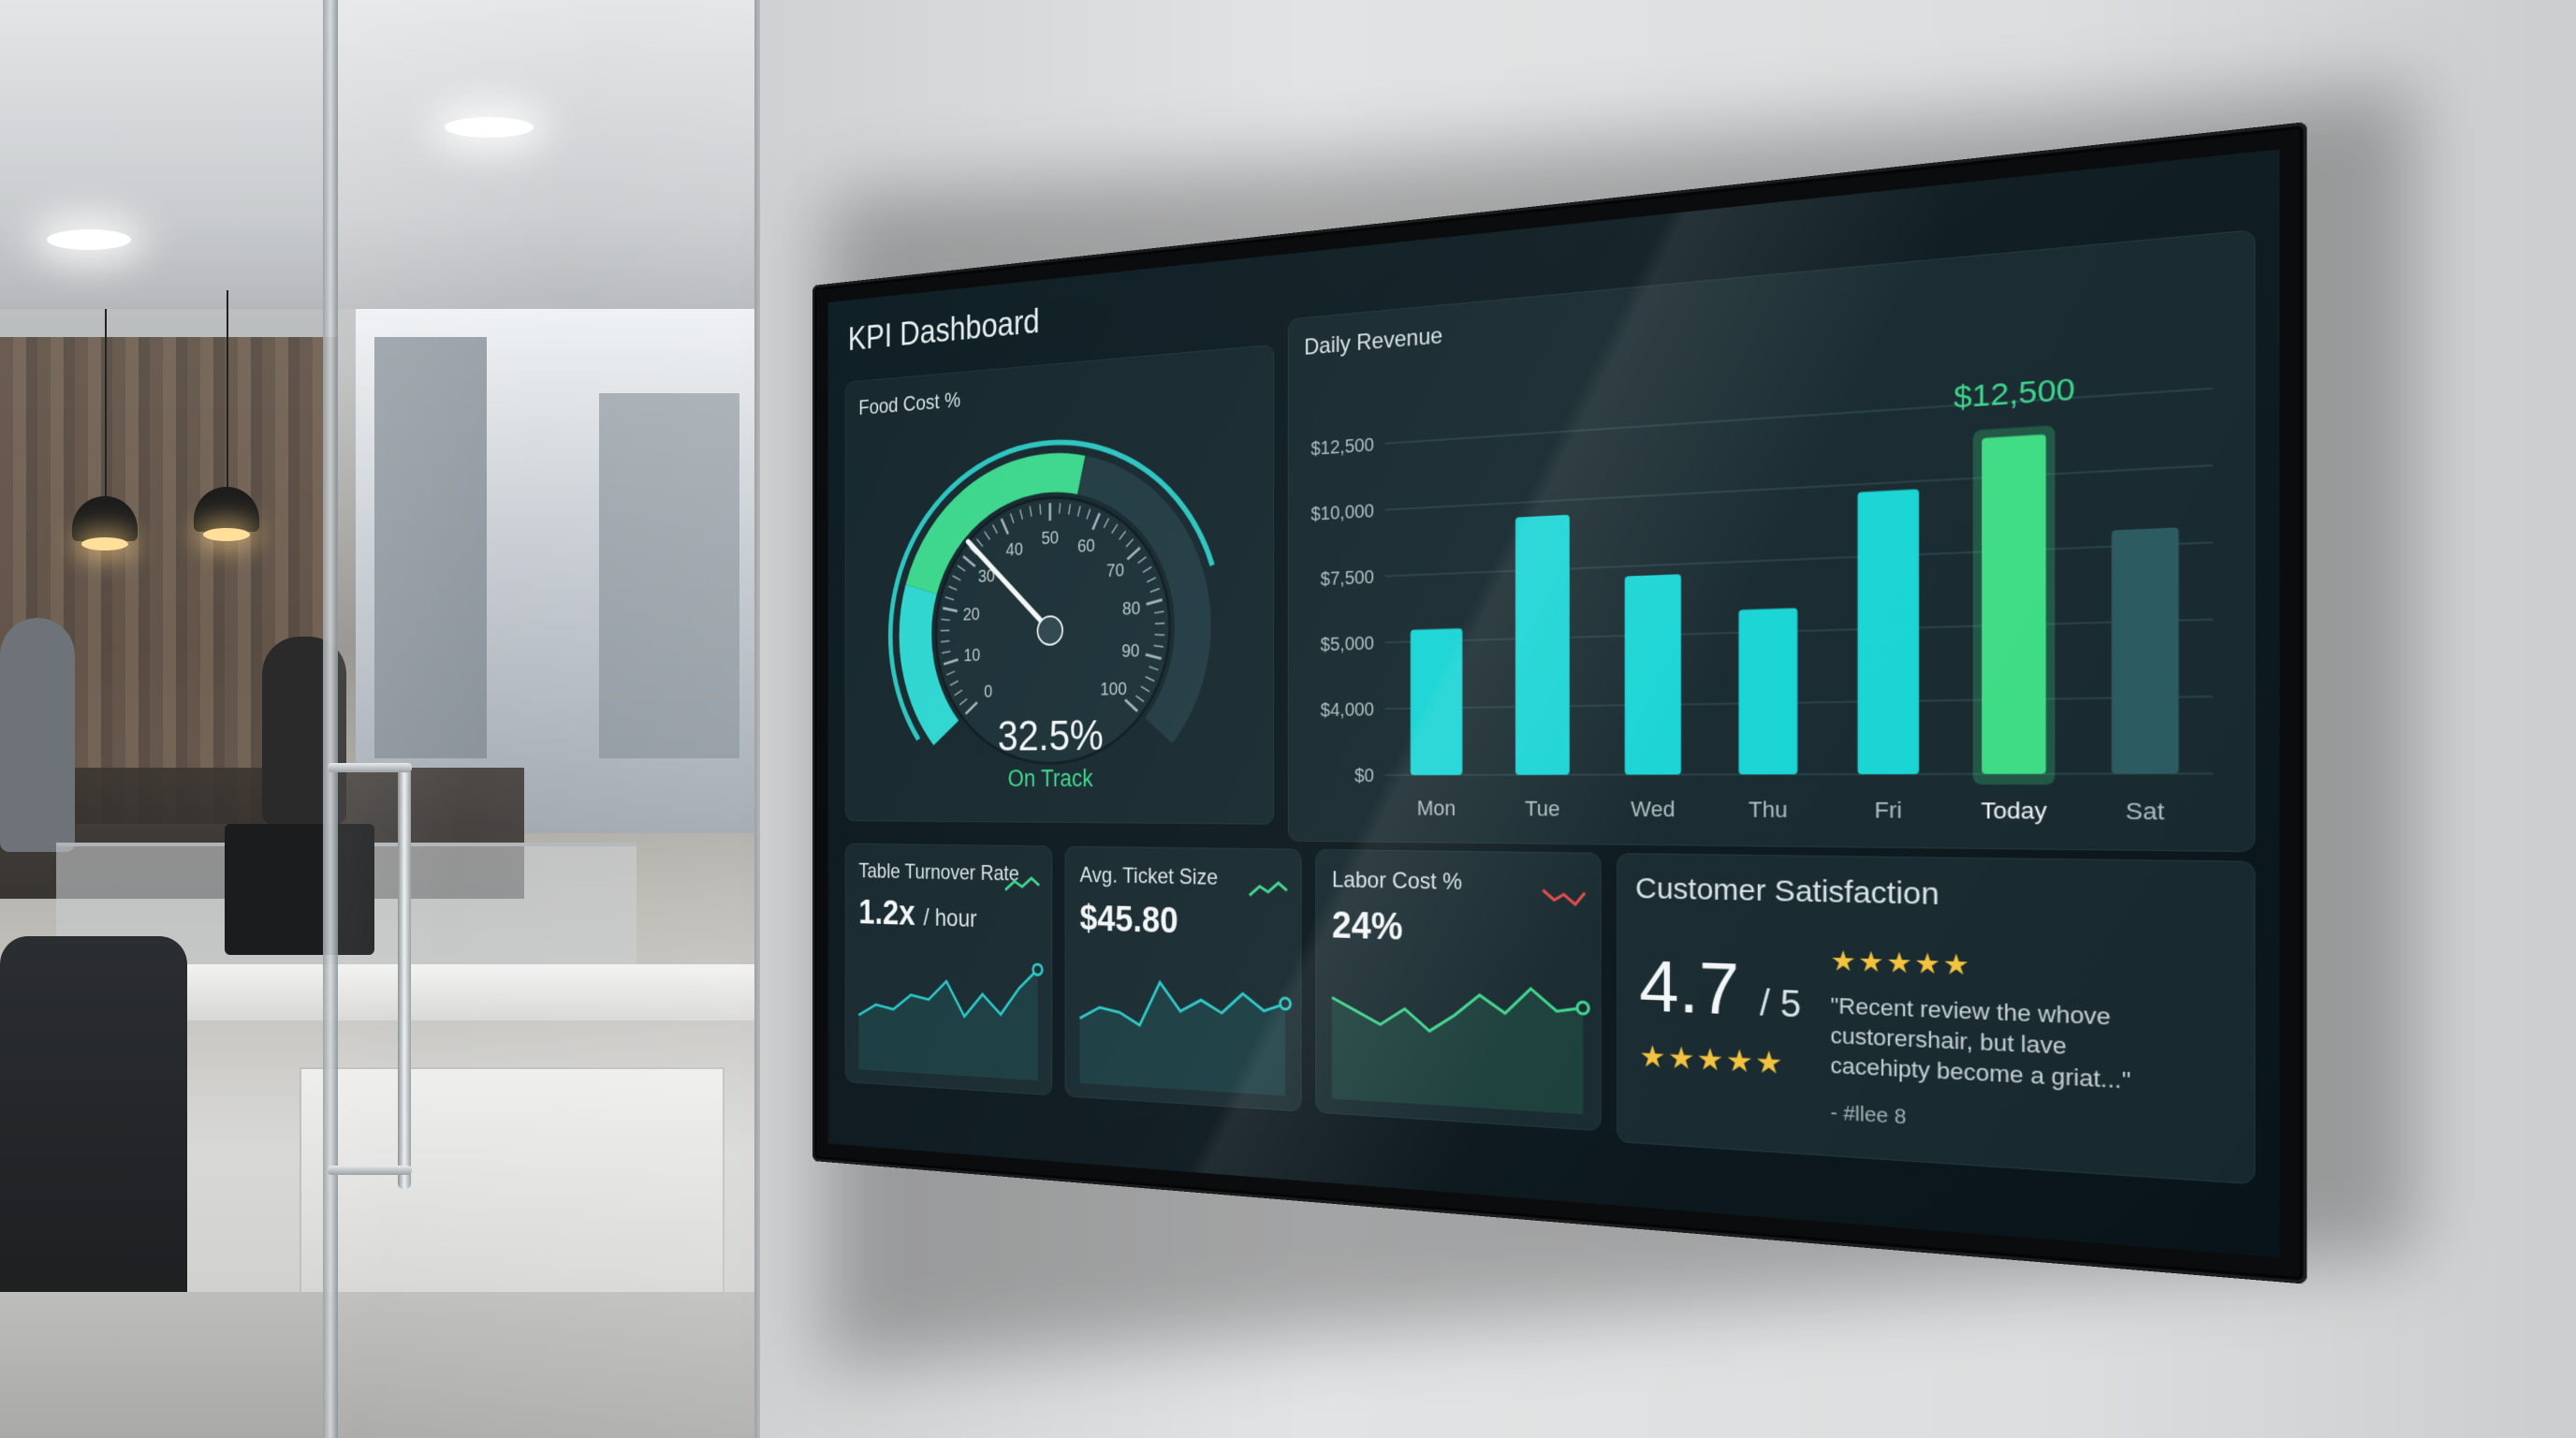  Describe the element at coordinates (1364, 776) in the screenshot. I see `revenue-ytick-label: $0` at that location.